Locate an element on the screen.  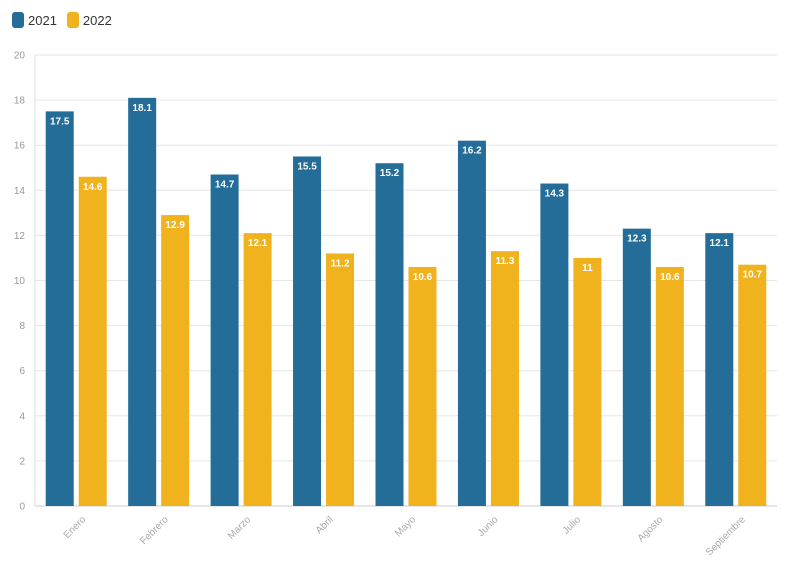
x-tick-label: Mayo is located at coordinates (405, 526).